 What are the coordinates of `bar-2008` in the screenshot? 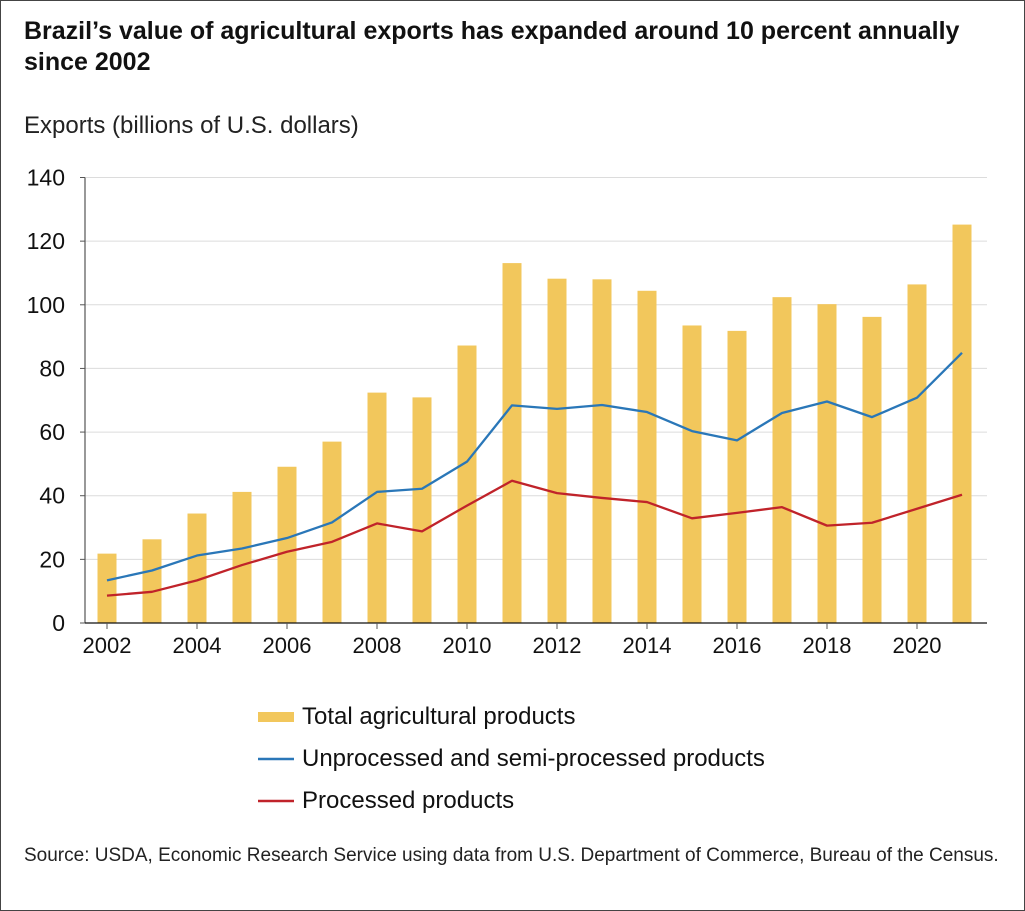 It's located at (377, 507).